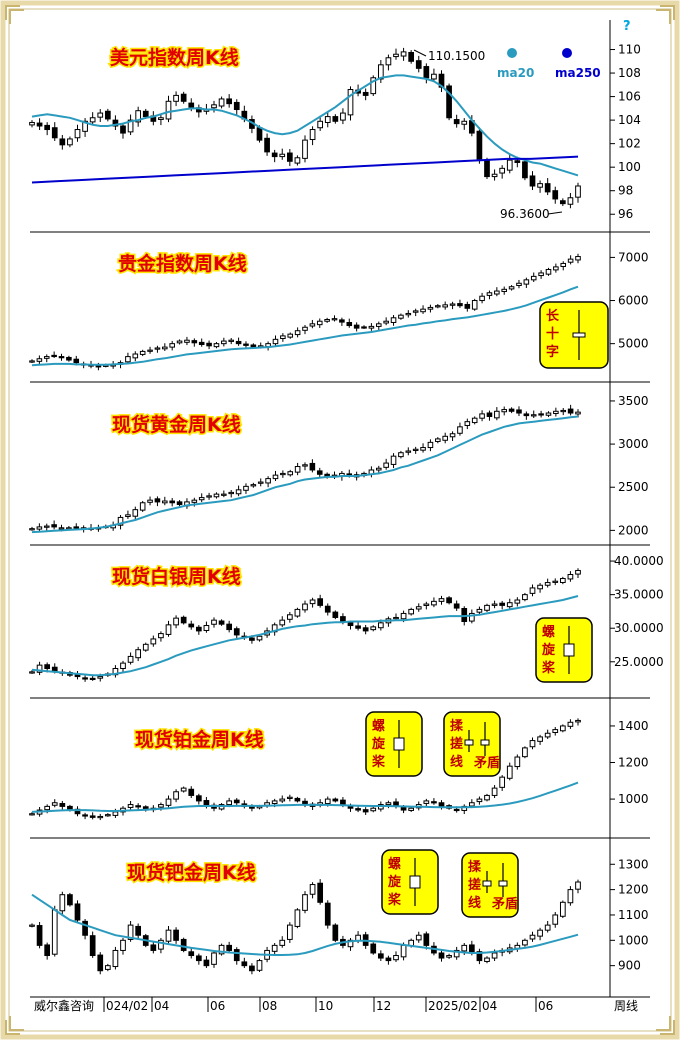  I want to click on badge-label: 螺旋桨, so click(378, 744).